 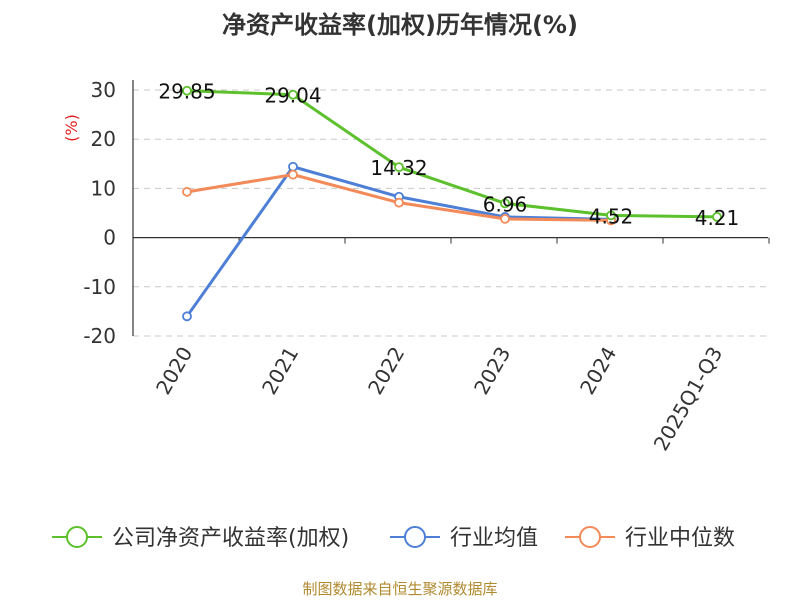 I want to click on data-label-1: 29.04, so click(x=292, y=96).